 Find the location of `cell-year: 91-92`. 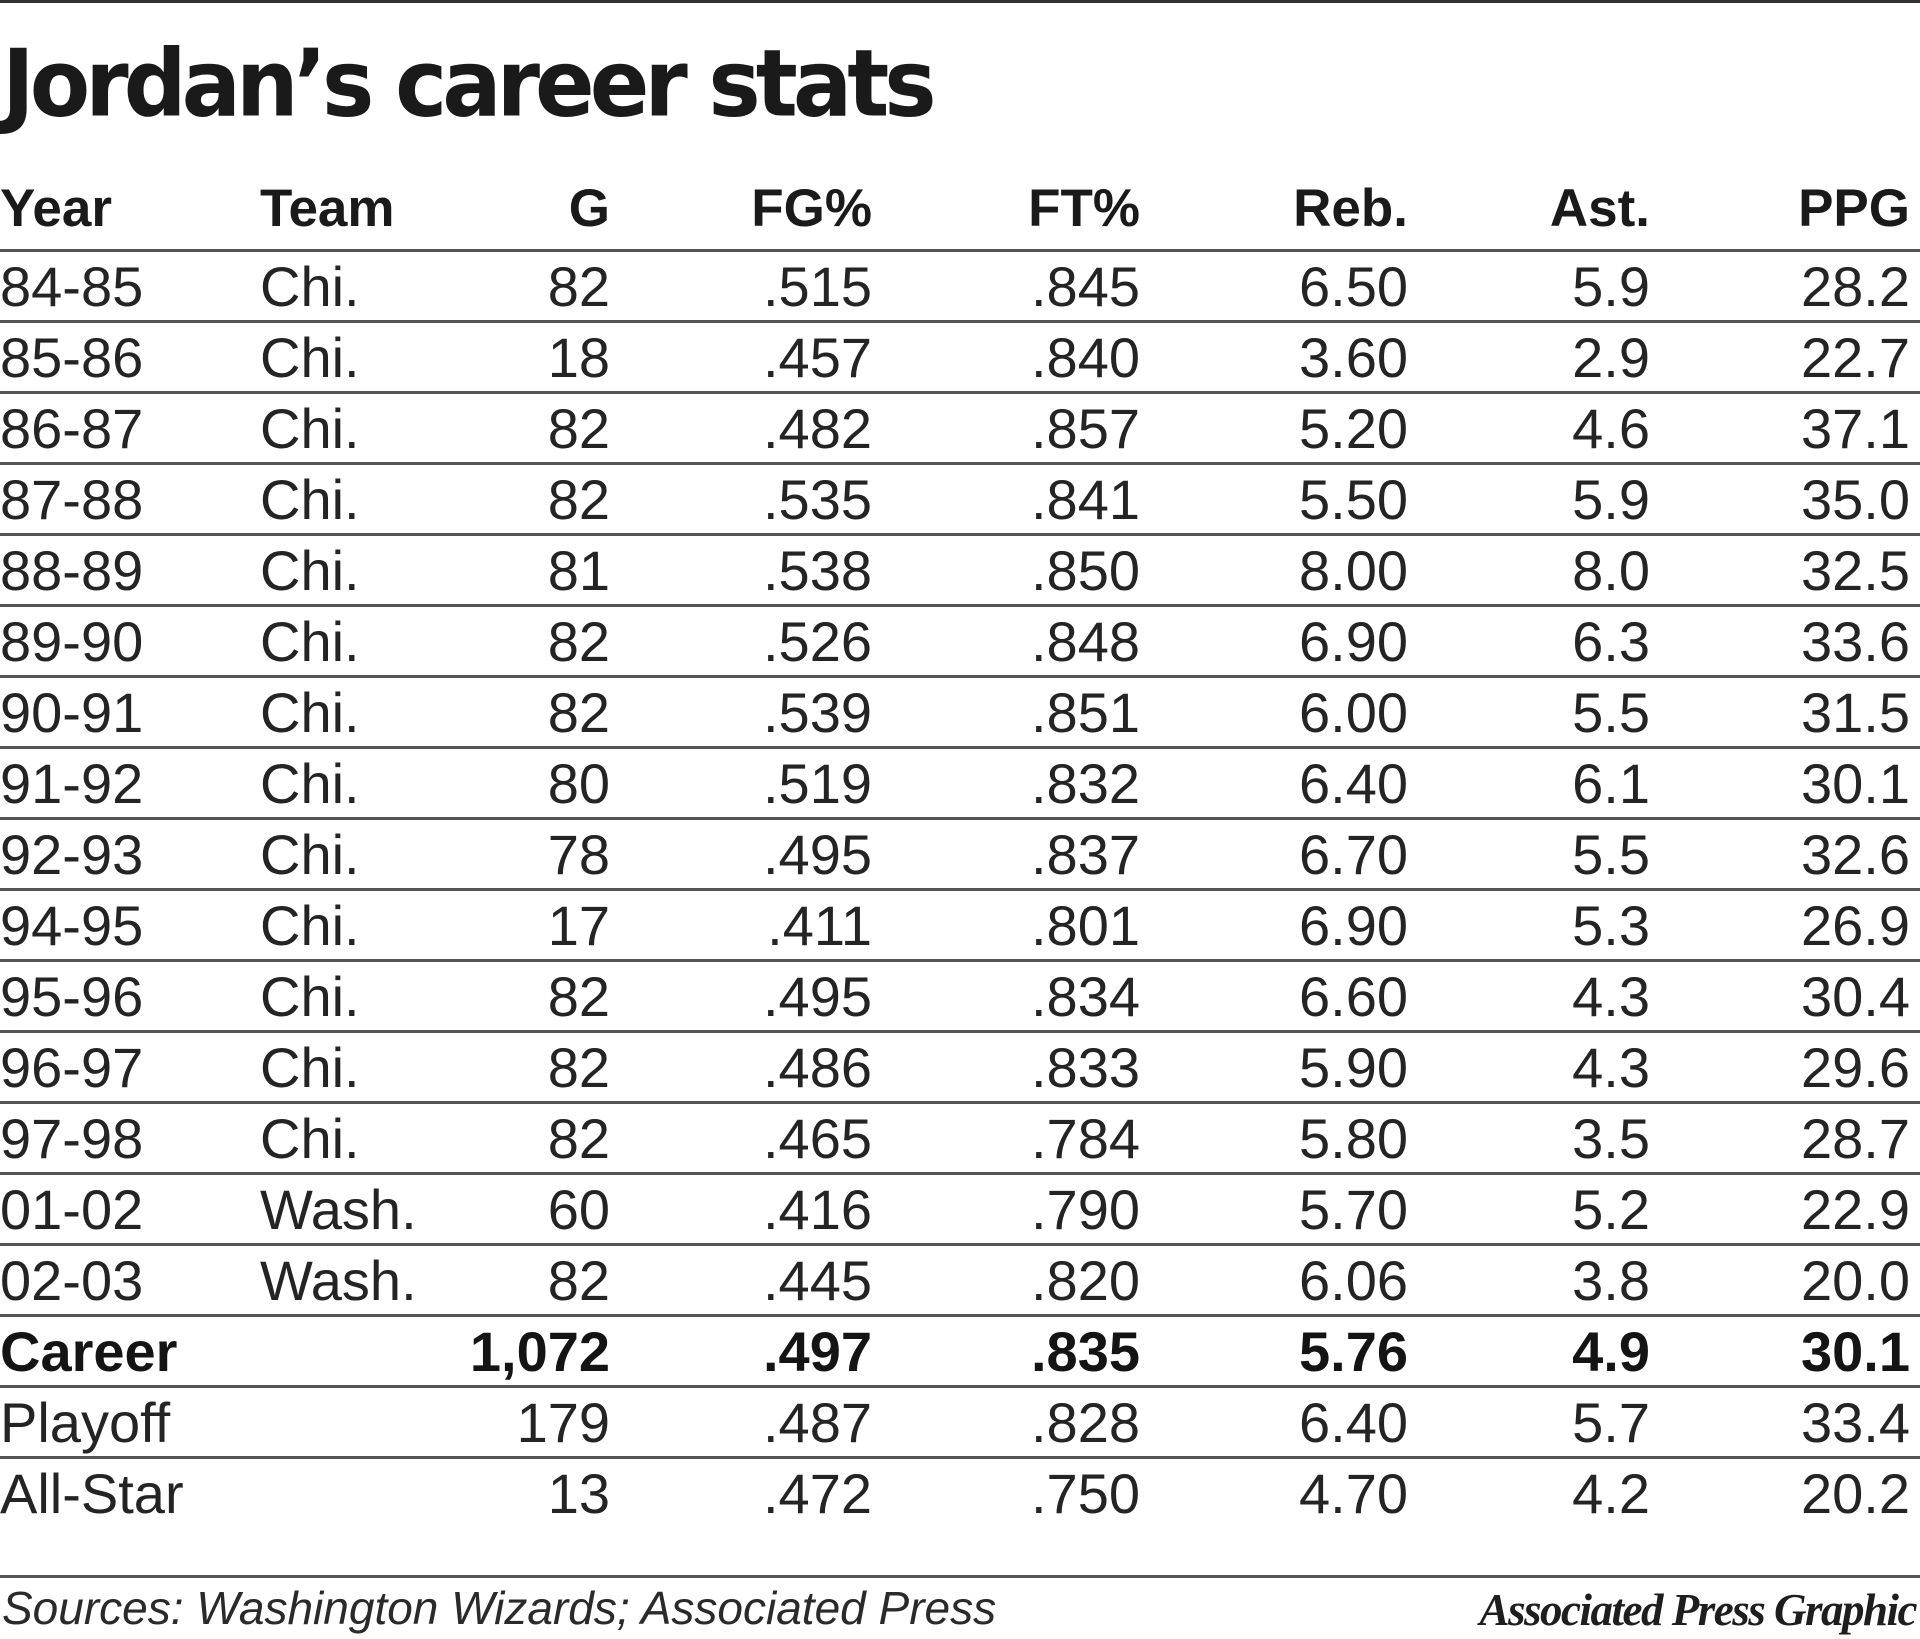

cell-year: 91-92 is located at coordinates (72, 783).